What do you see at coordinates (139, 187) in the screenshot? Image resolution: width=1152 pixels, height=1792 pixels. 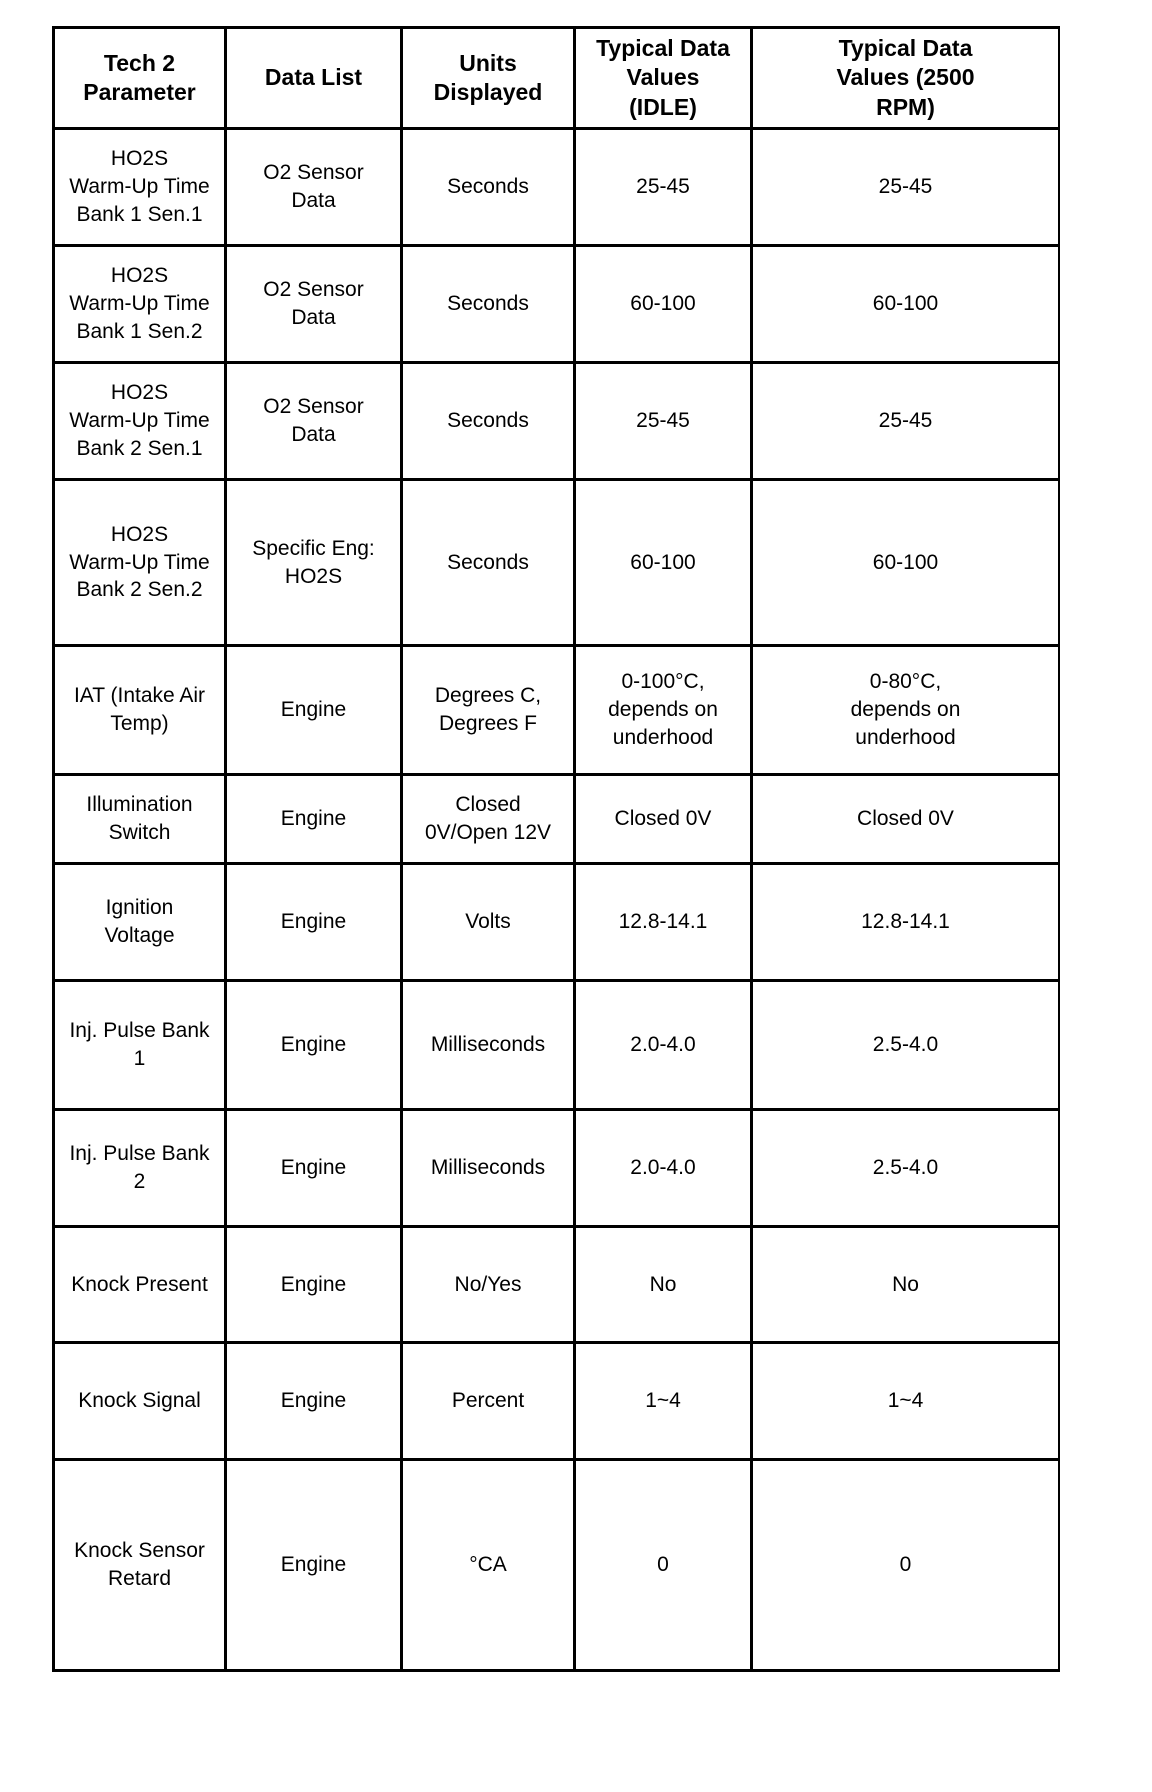 I see `cell-parameter: HO2S Warm-Up Time Bank 1 Sen.1` at bounding box center [139, 187].